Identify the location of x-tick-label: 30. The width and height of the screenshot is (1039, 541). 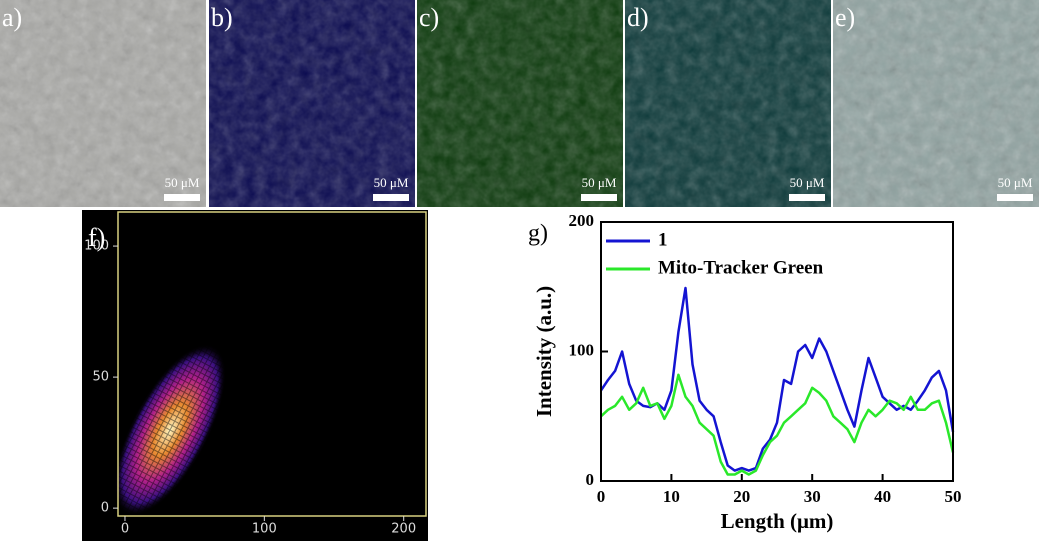
(812, 496).